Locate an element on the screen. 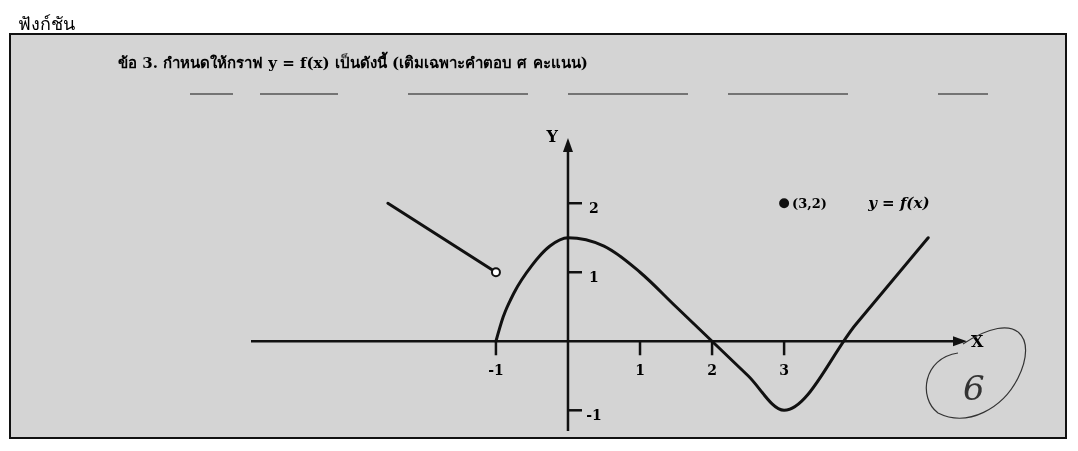 The width and height of the screenshot is (1078, 451). text: 6 is located at coordinates (974, 388).